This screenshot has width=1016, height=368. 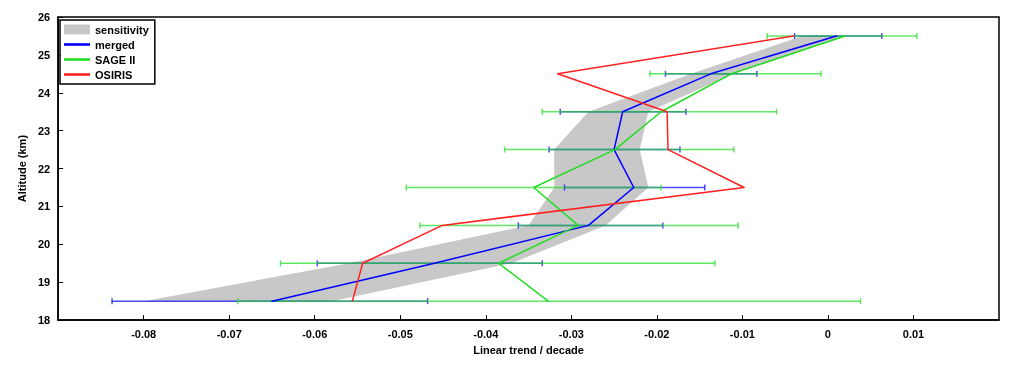 What do you see at coordinates (114, 74) in the screenshot?
I see `legend-label: OSIRIS` at bounding box center [114, 74].